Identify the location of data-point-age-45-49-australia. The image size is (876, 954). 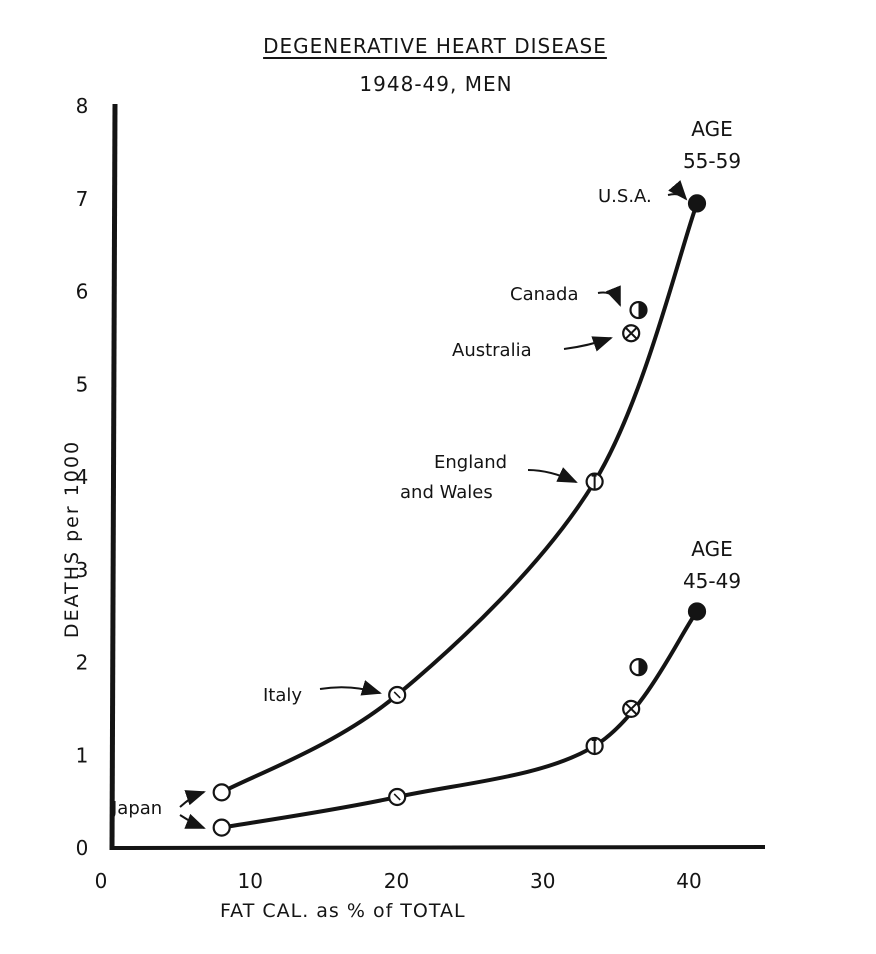
(631, 708).